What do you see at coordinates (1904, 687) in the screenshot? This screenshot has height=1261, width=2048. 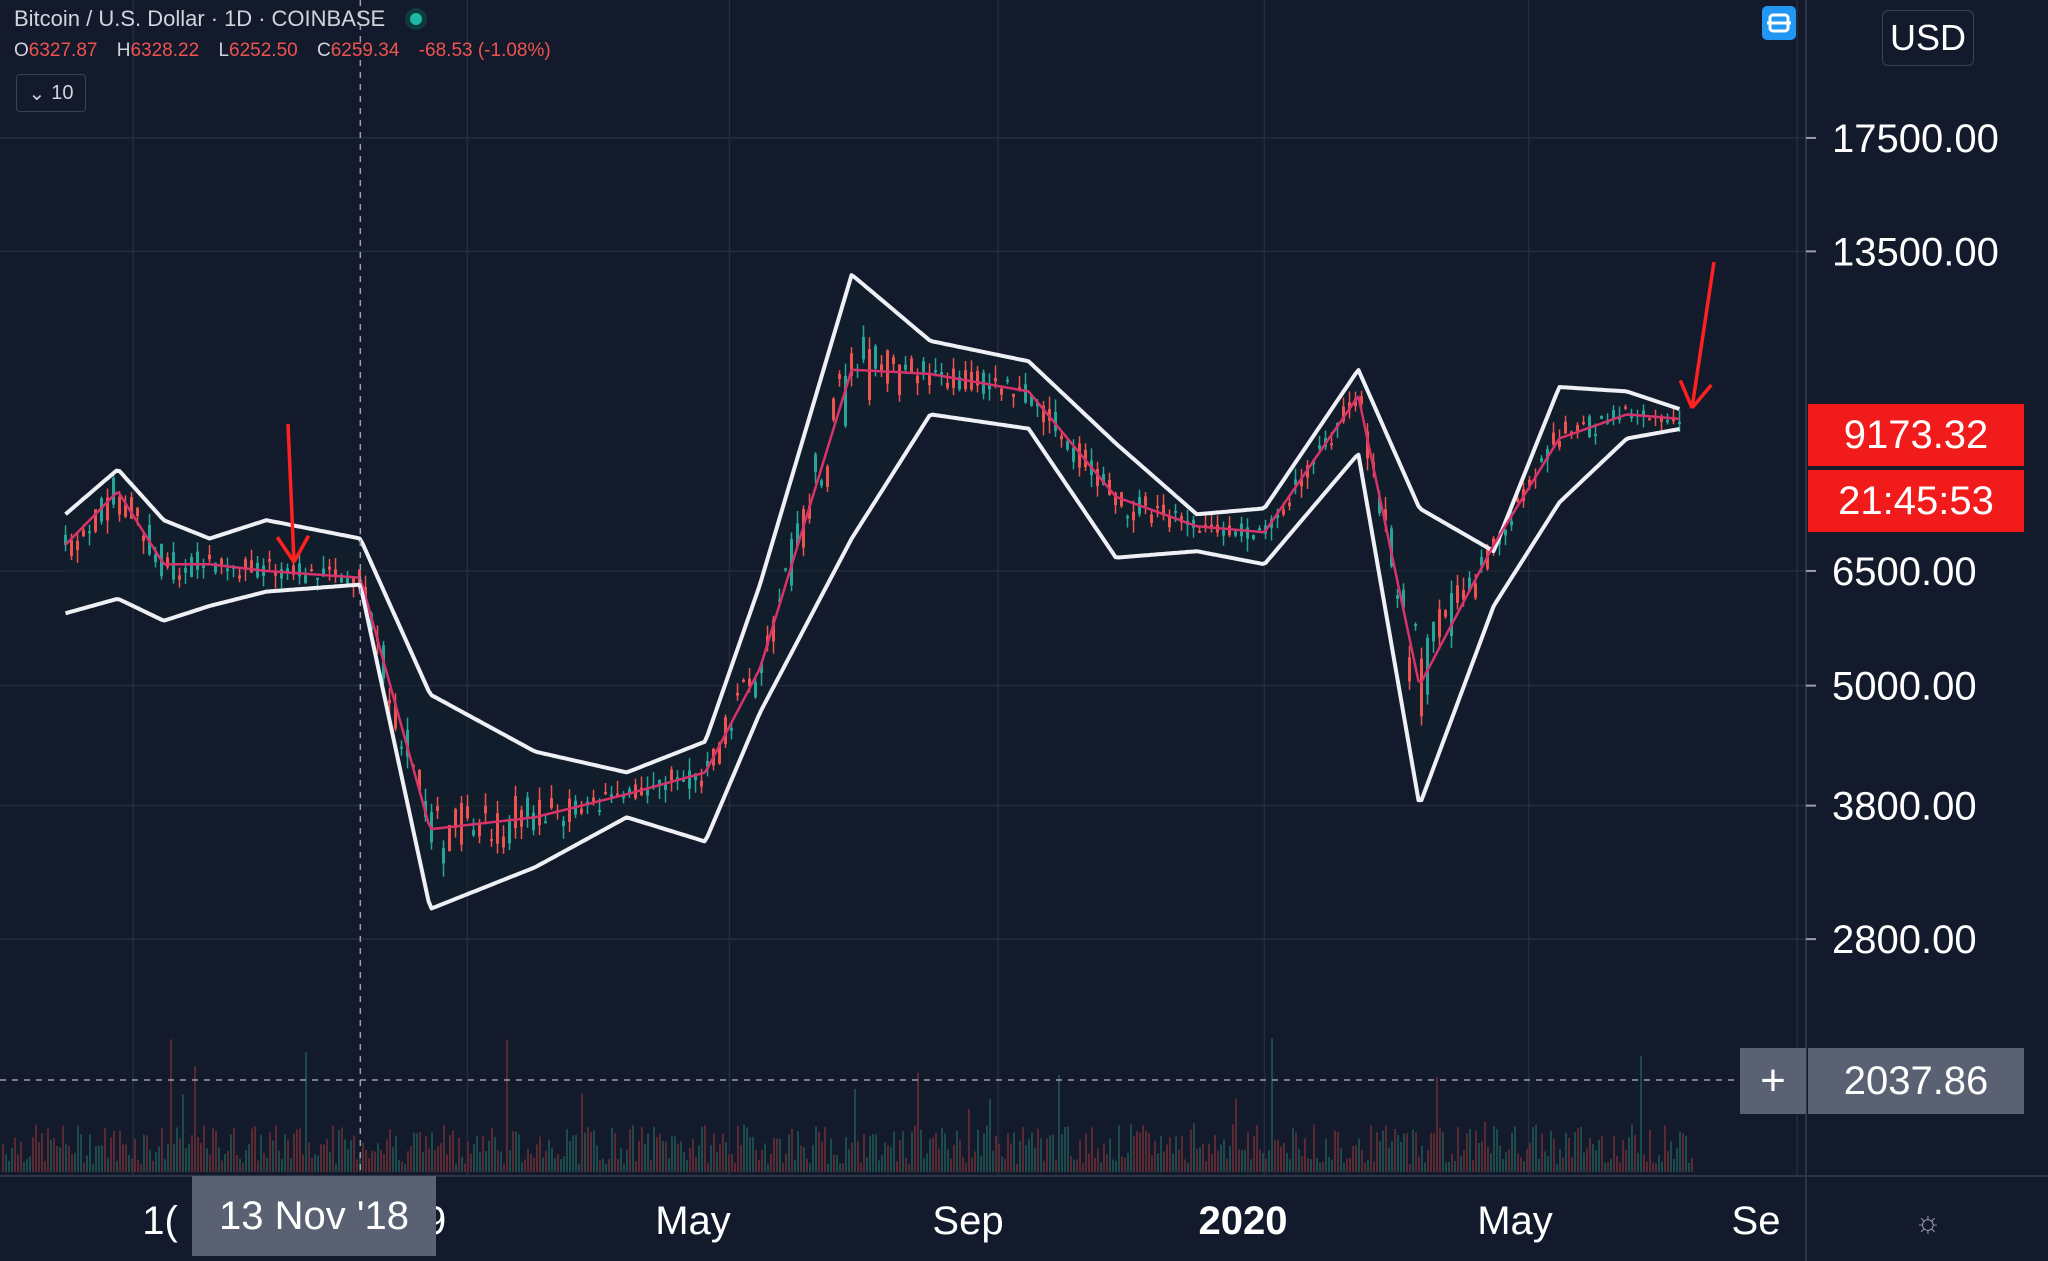 I see `y-tick-label: 5000.00` at bounding box center [1904, 687].